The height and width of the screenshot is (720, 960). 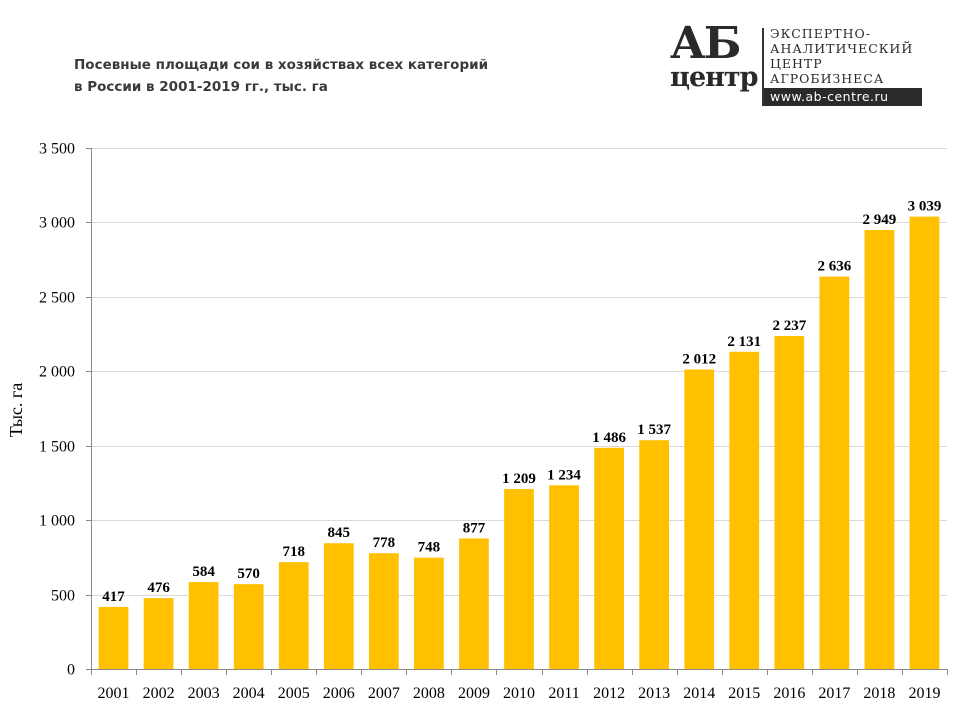 What do you see at coordinates (834, 267) in the screenshot?
I see `data-label: 2 636` at bounding box center [834, 267].